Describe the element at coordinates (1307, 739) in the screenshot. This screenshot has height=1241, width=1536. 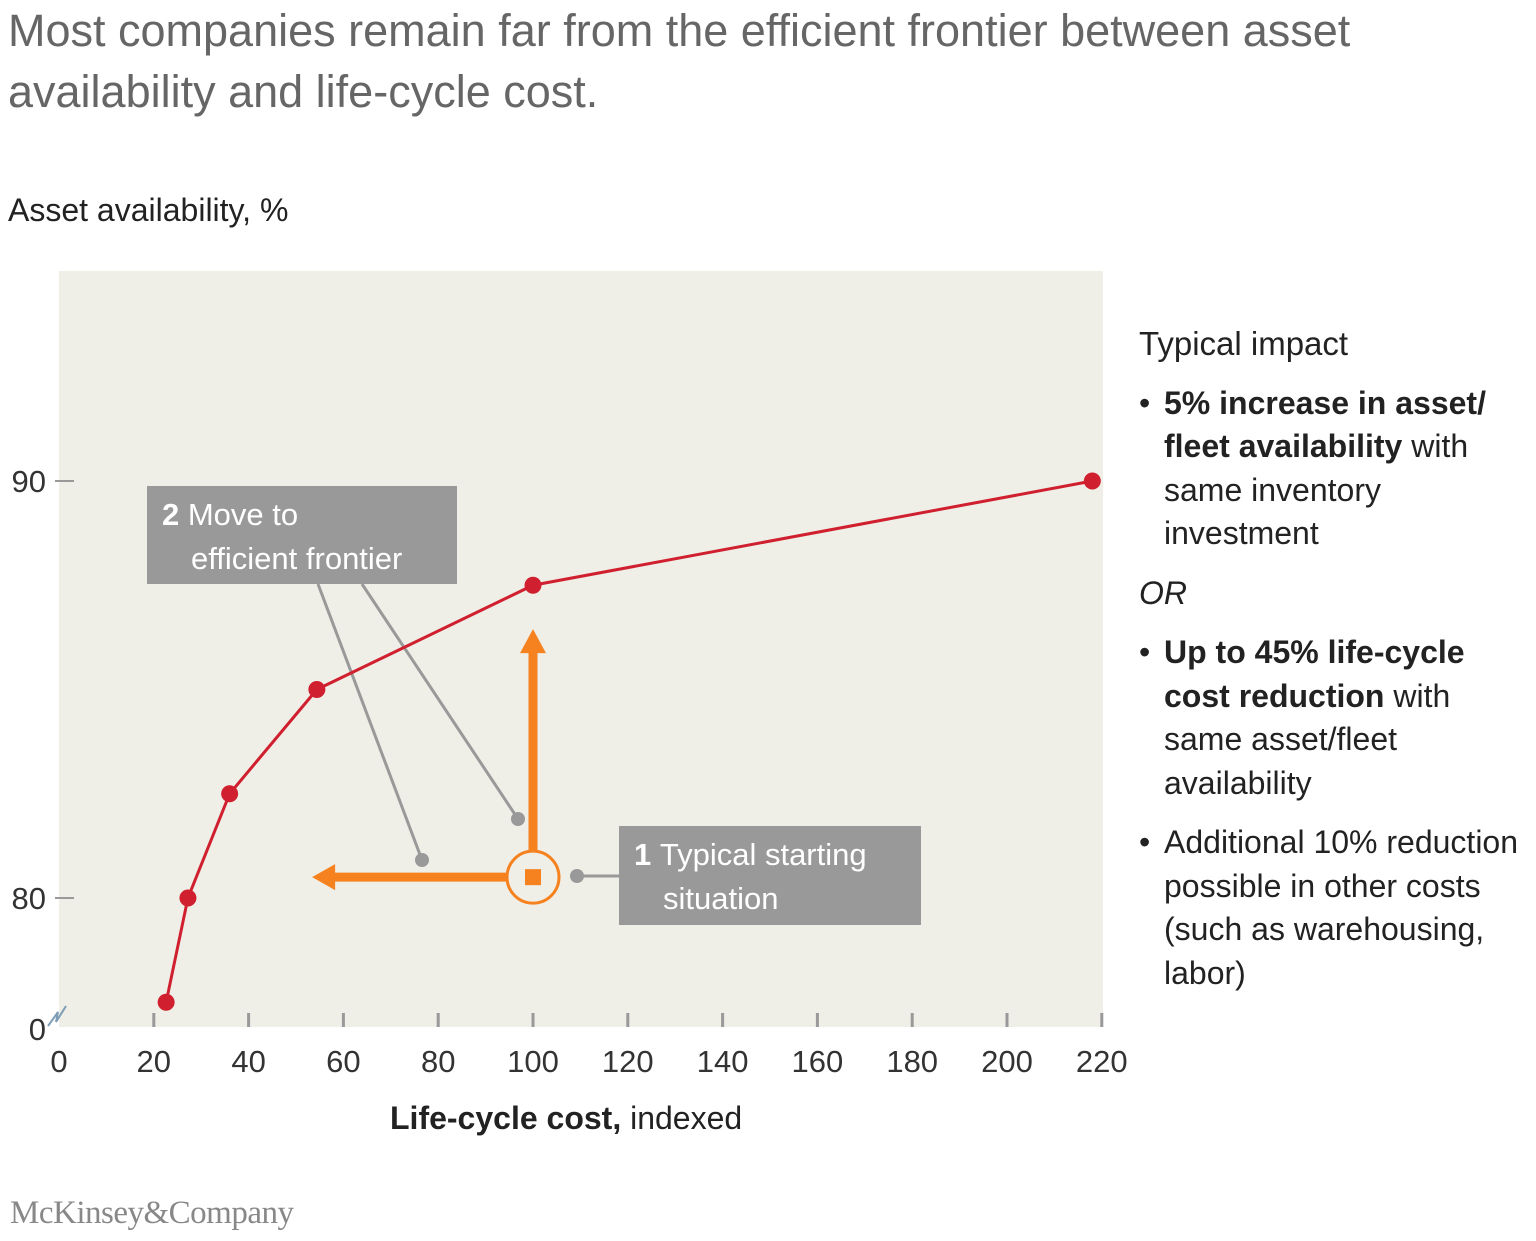
I see `bullet-2-text: with same asset/fleet availability` at that location.